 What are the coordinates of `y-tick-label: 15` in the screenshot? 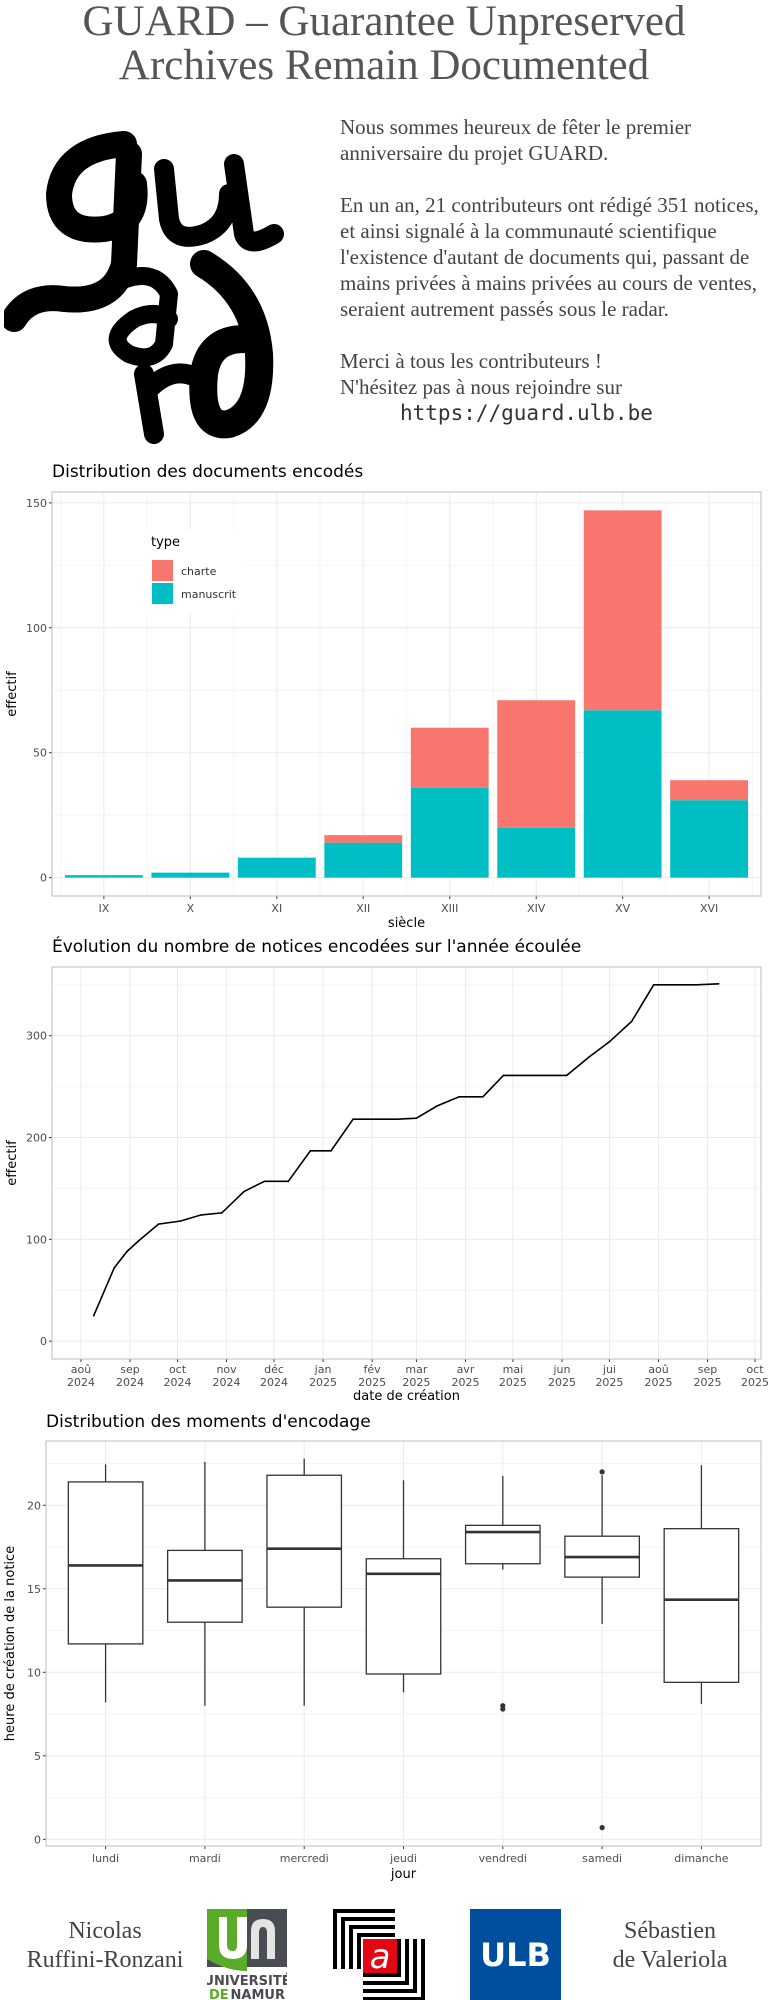 It's located at (34, 1589).